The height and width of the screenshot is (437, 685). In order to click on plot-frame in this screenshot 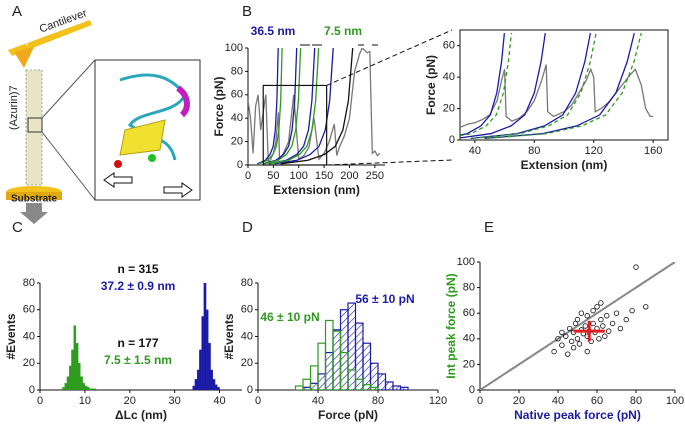, I will do `click(564, 85)`.